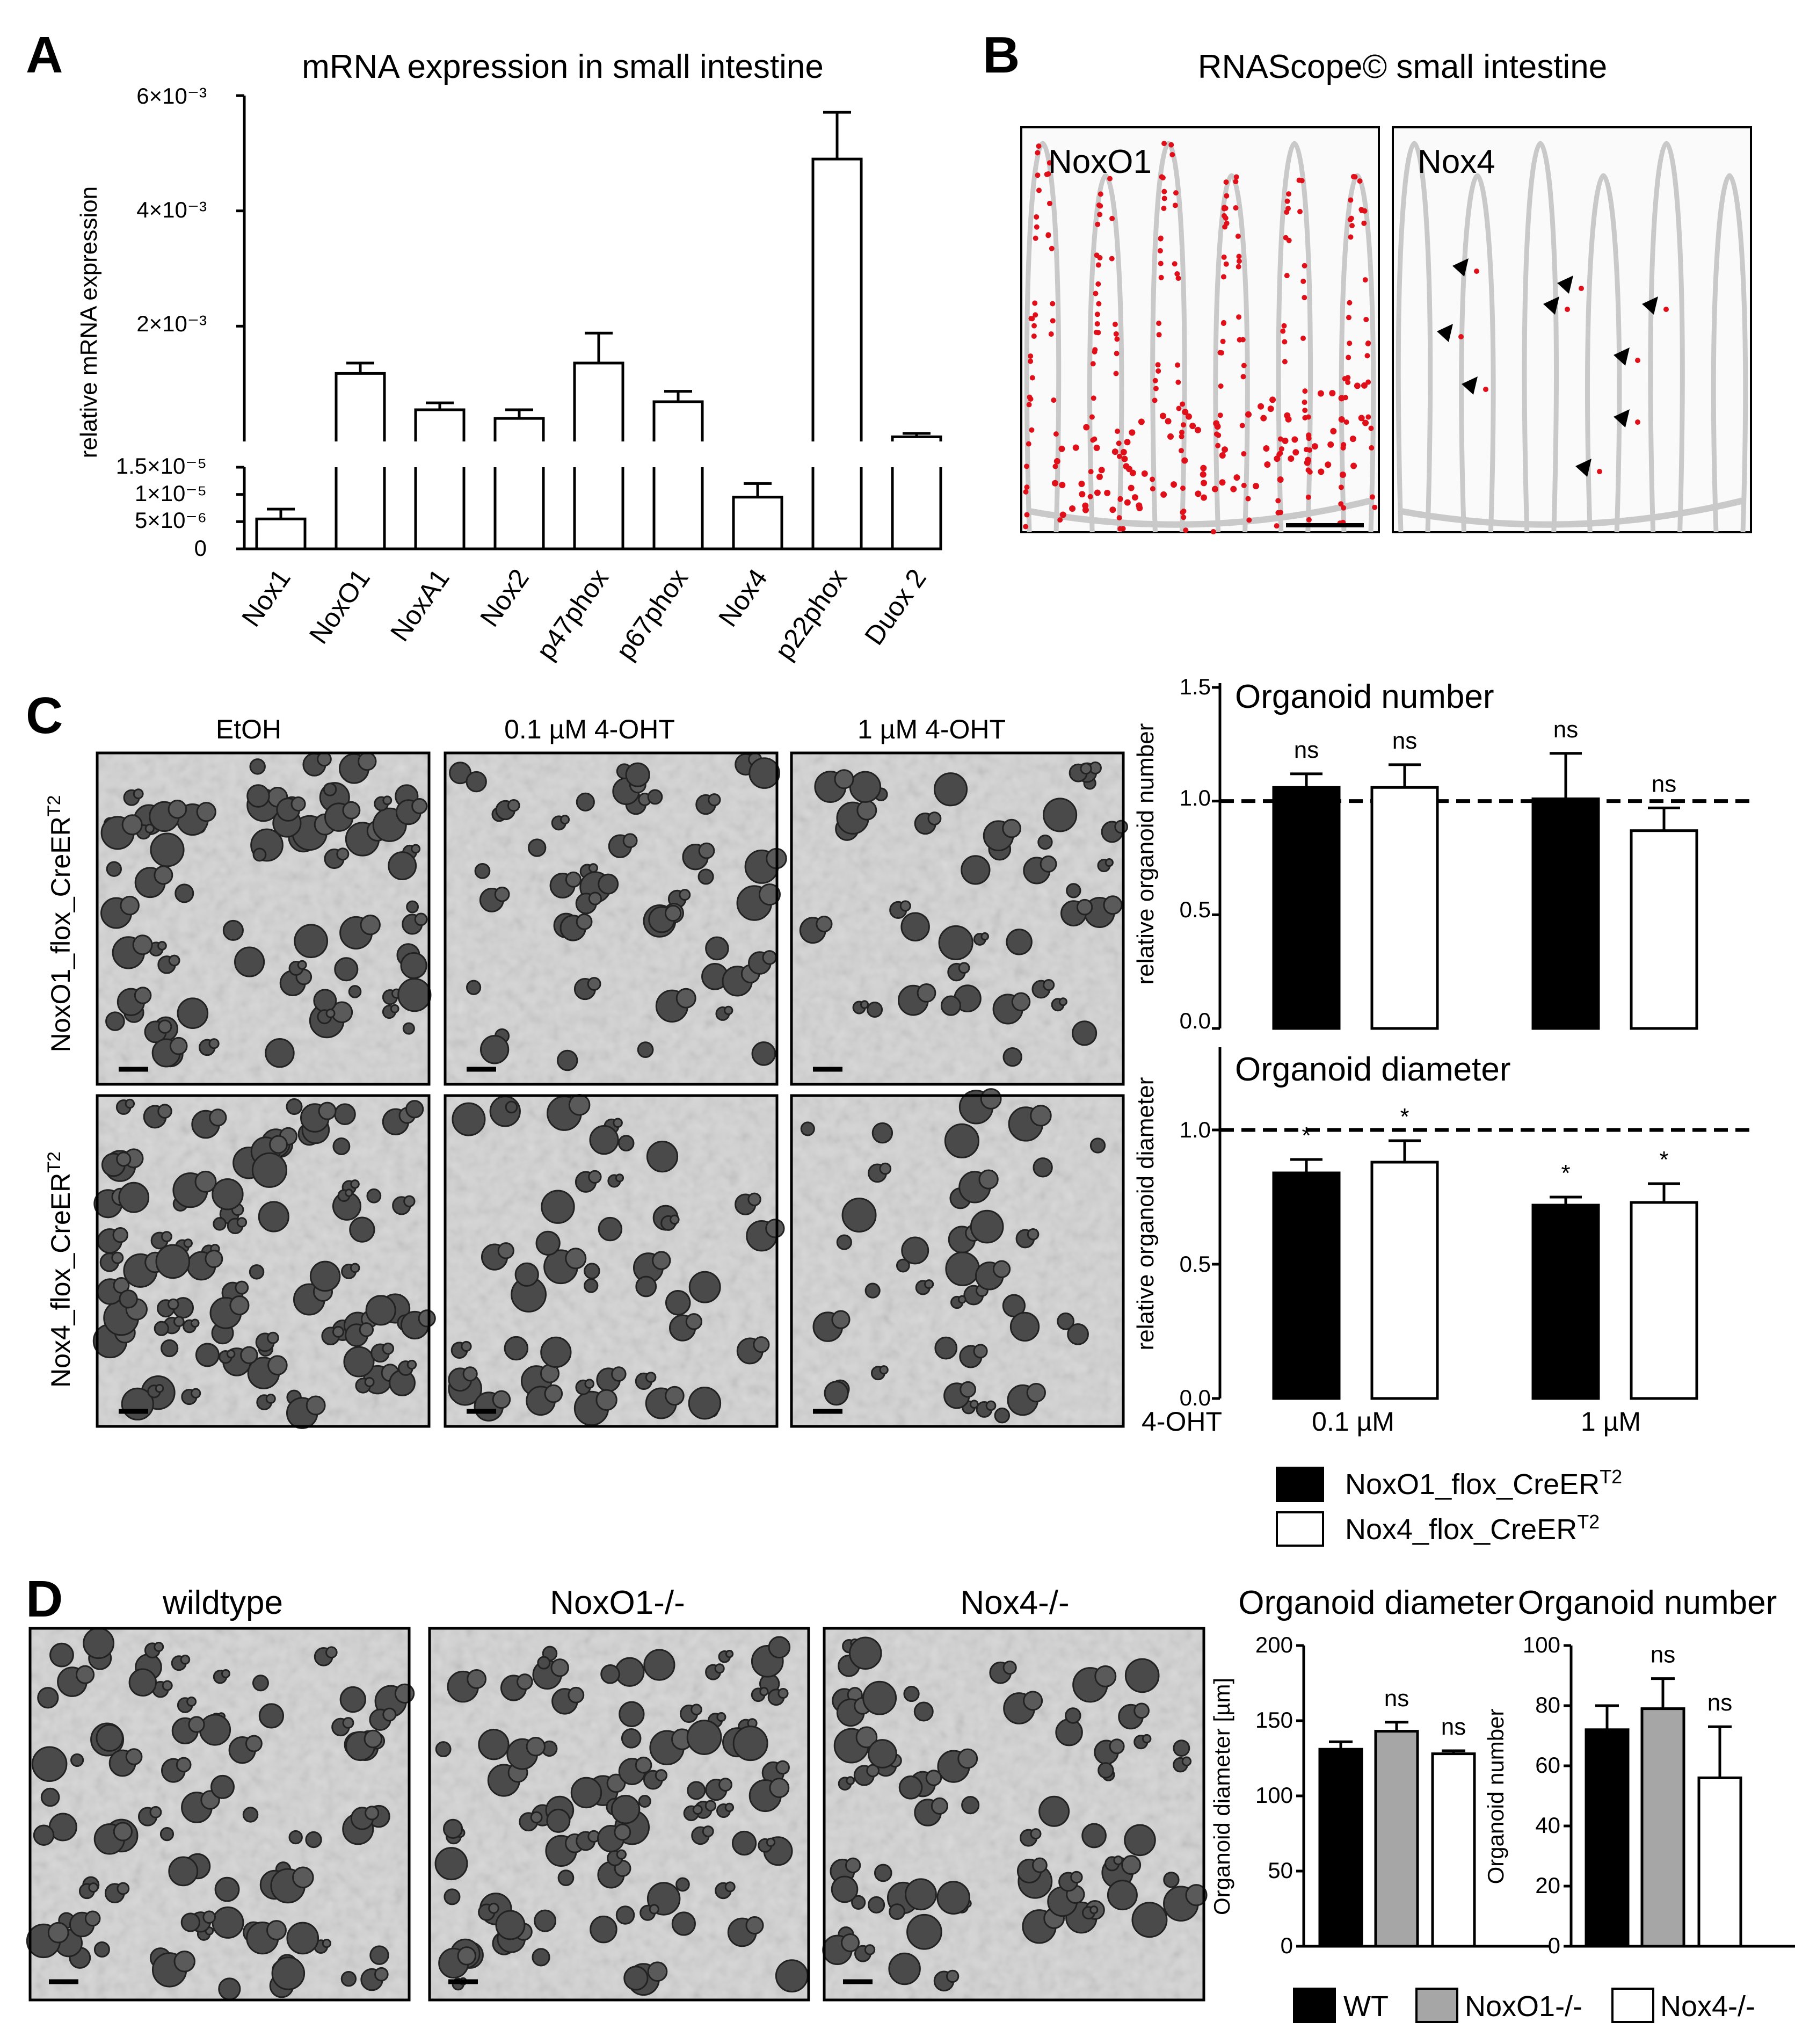  Describe the element at coordinates (611, 1261) in the screenshot. I see `micrograph-frame` at that location.